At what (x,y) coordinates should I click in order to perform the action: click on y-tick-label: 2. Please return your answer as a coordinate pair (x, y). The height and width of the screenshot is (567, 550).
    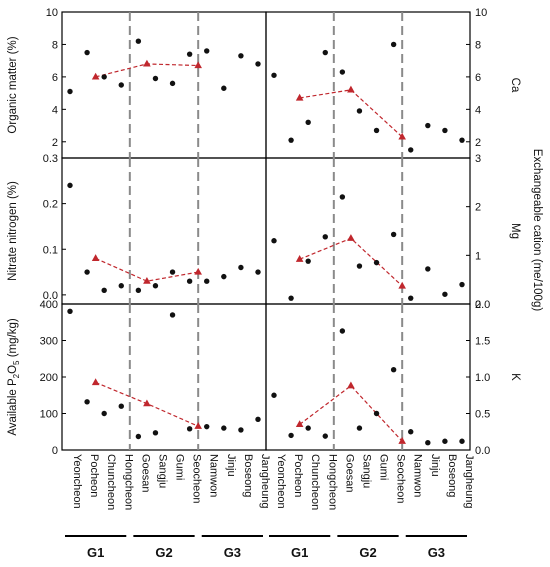
    Looking at the image, I should click on (478, 143).